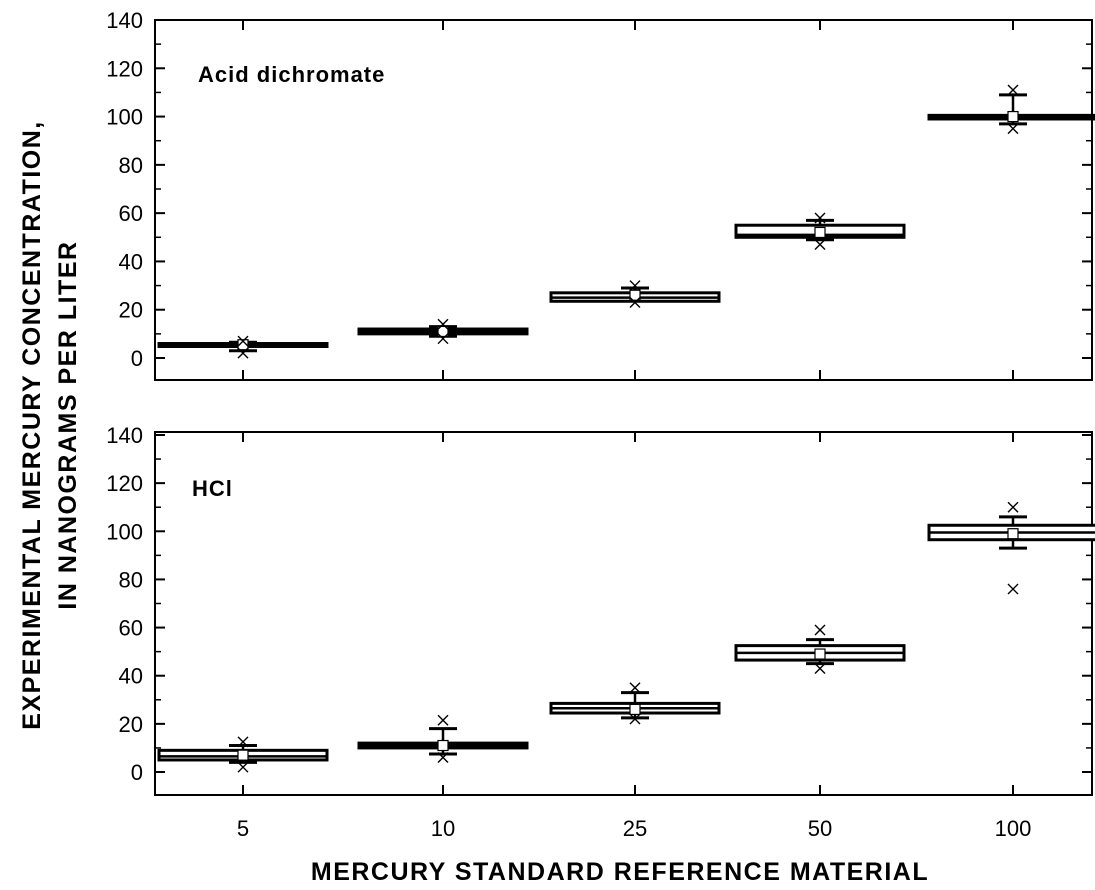 This screenshot has width=1095, height=890. What do you see at coordinates (291, 74) in the screenshot?
I see `panel-title: Acid dichromate` at bounding box center [291, 74].